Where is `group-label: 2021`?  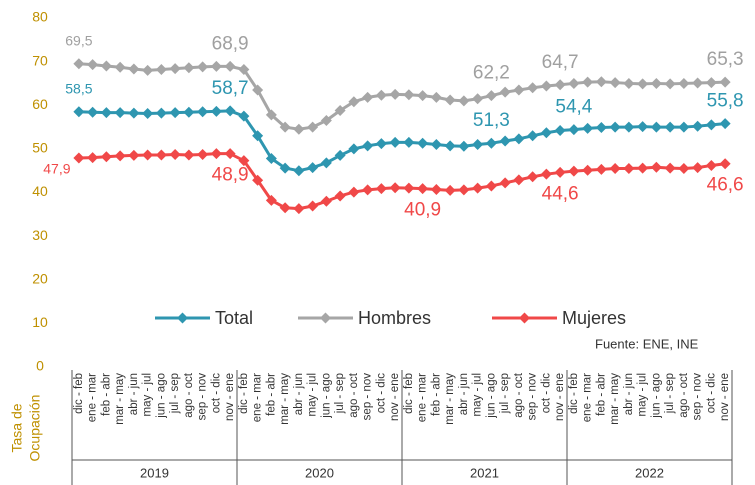 group-label: 2021 is located at coordinates (484, 472).